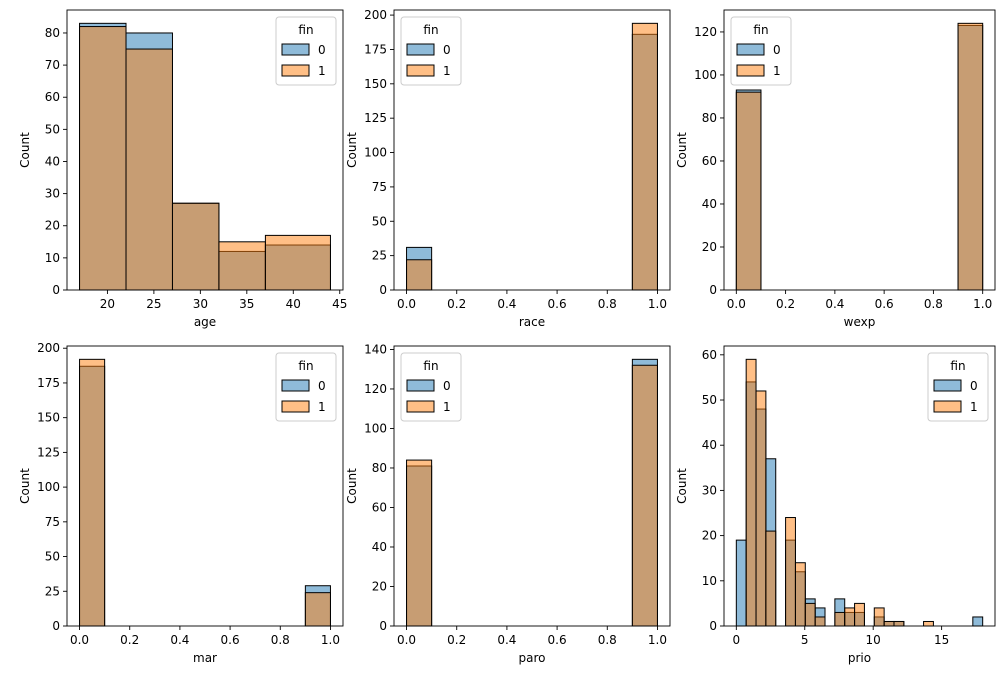  What do you see at coordinates (205, 322) in the screenshot?
I see `x-axis-label: age` at bounding box center [205, 322].